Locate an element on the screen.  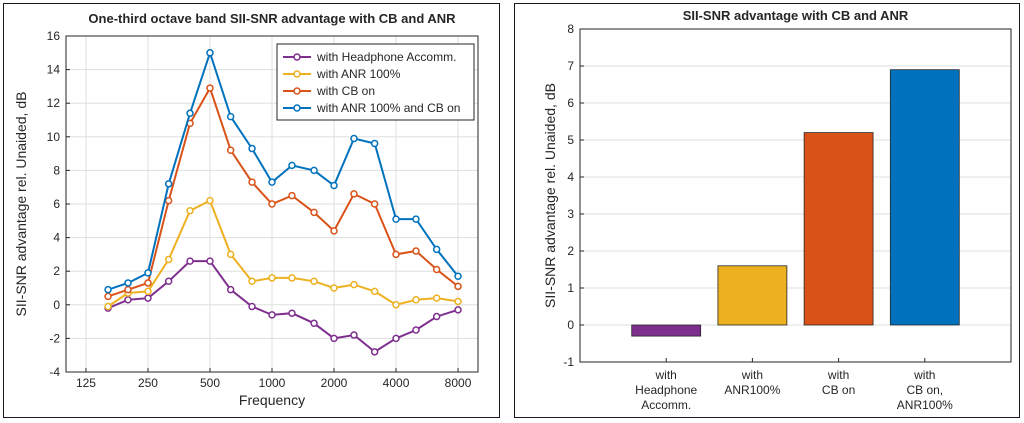
x-tick-label: 2000 is located at coordinates (334, 383).